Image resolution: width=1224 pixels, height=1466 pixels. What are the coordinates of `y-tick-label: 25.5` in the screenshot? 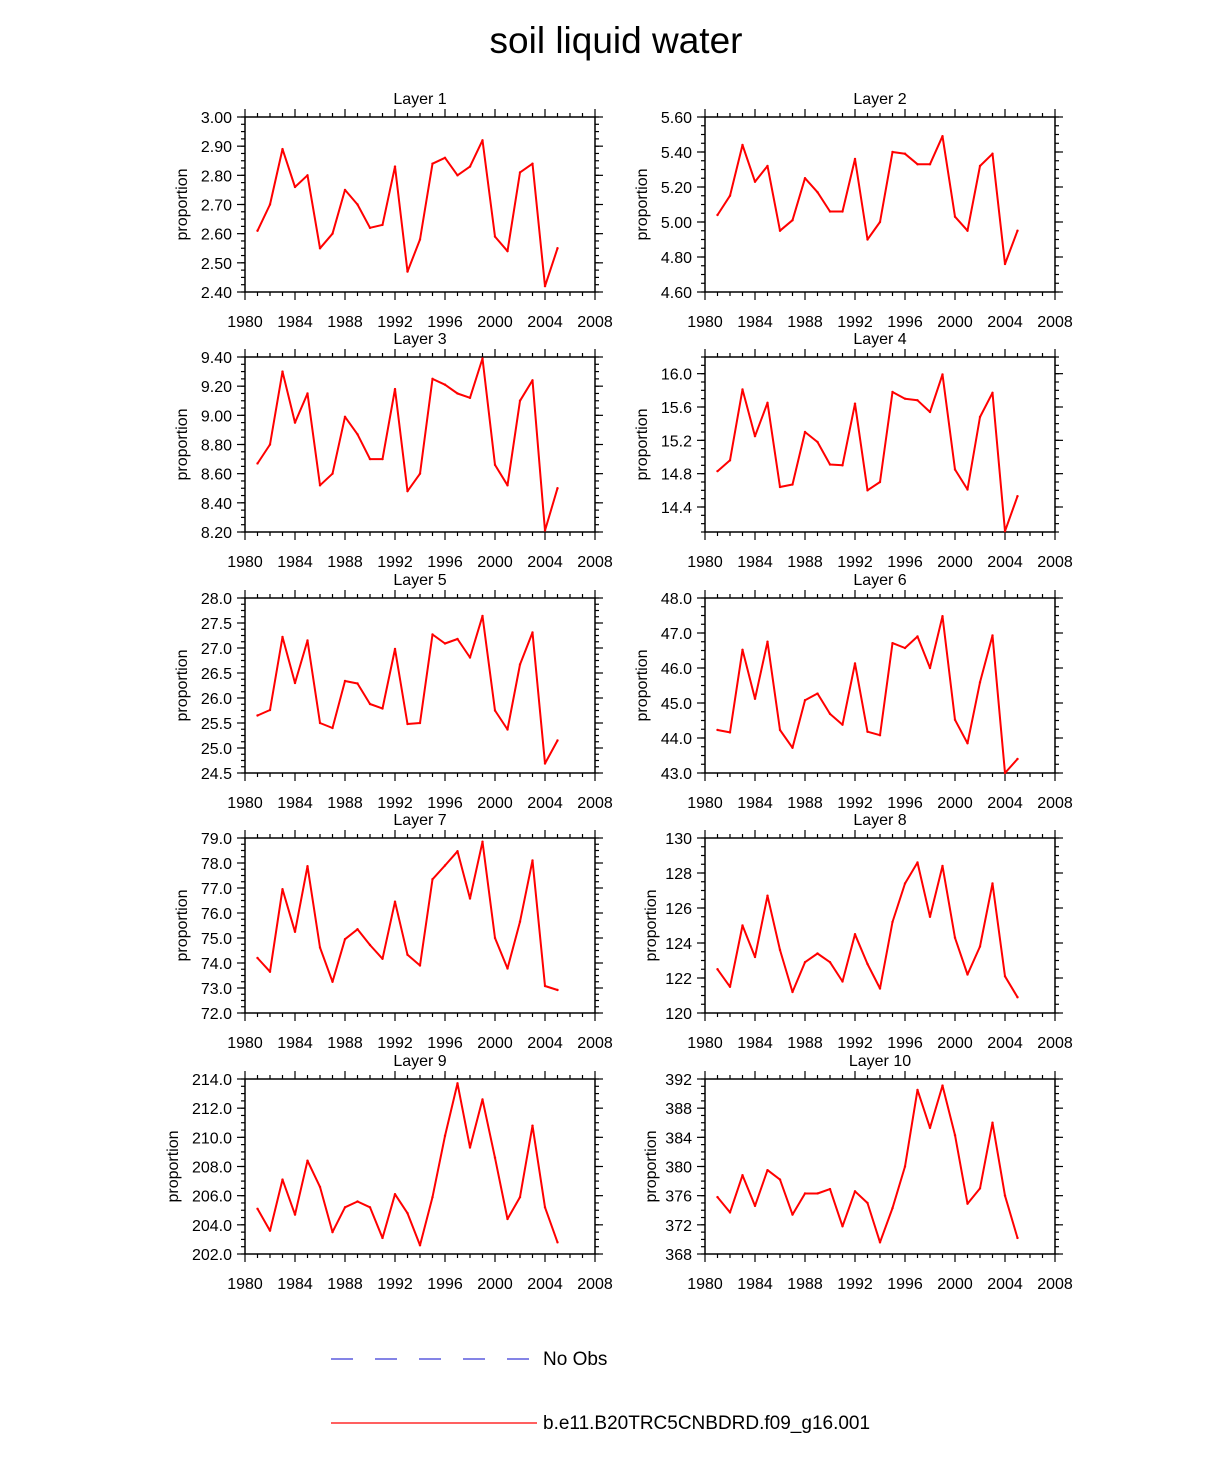 It's located at (216, 724).